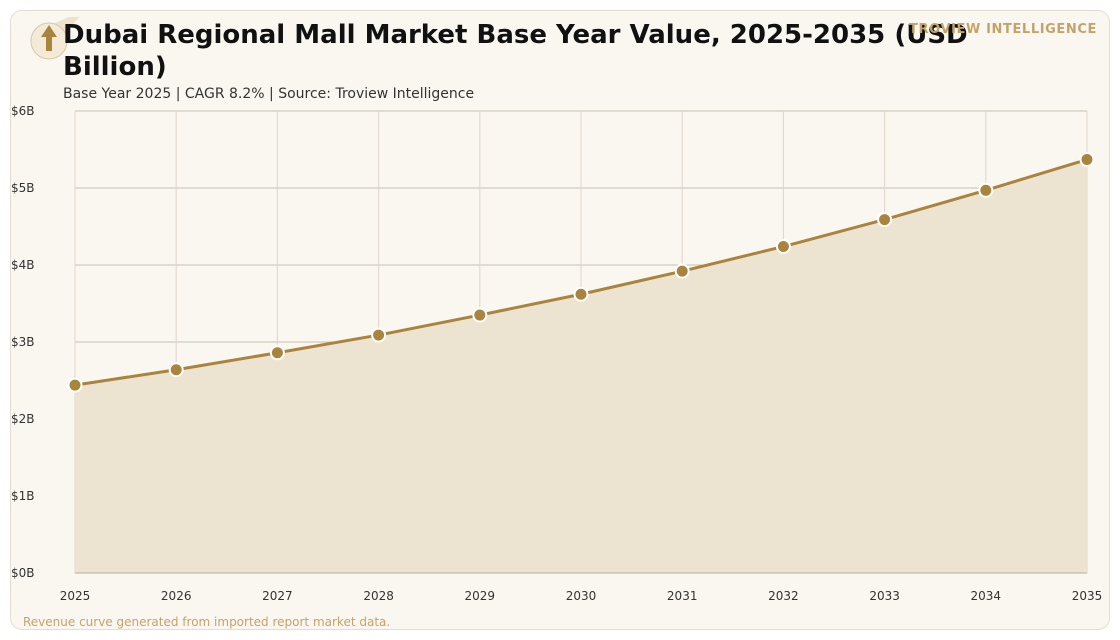 The image size is (1120, 640). I want to click on x-tick-label: 2034, so click(986, 596).